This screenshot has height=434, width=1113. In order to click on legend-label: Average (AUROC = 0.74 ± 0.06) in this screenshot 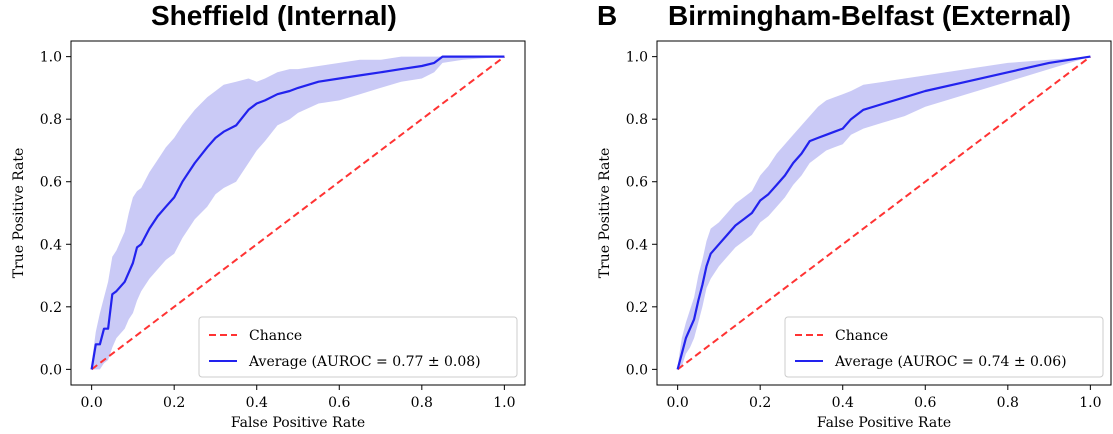, I will do `click(950, 362)`.